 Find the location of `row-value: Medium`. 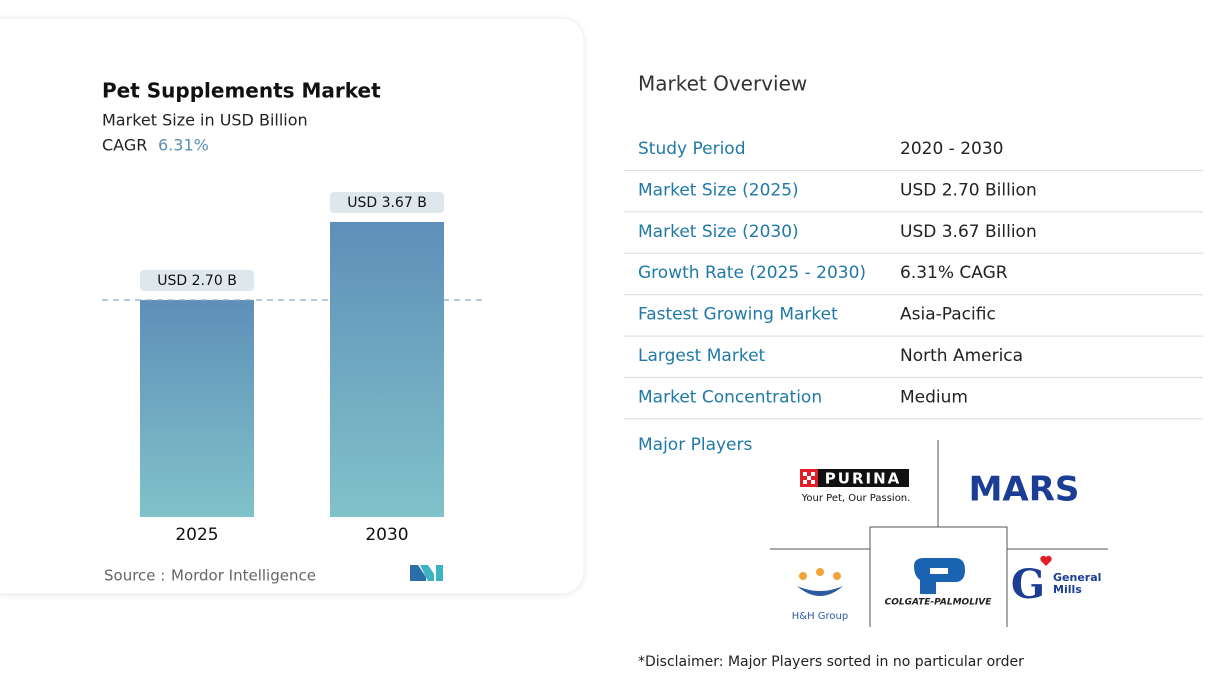

row-value: Medium is located at coordinates (934, 397).